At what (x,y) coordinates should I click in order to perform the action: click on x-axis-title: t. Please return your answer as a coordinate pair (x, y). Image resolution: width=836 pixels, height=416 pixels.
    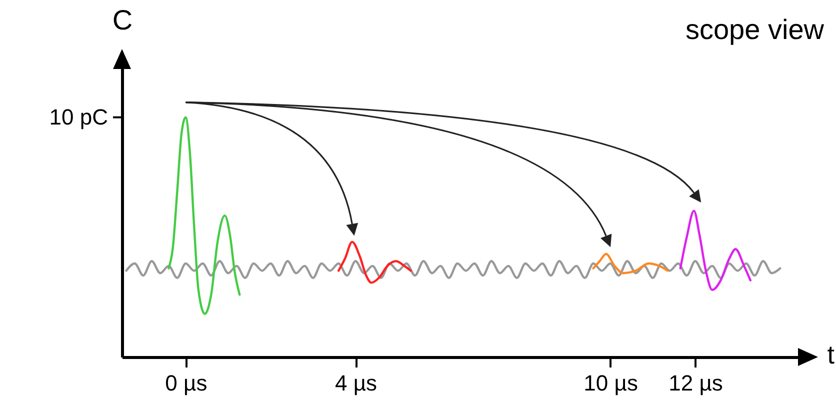
    Looking at the image, I should click on (831, 355).